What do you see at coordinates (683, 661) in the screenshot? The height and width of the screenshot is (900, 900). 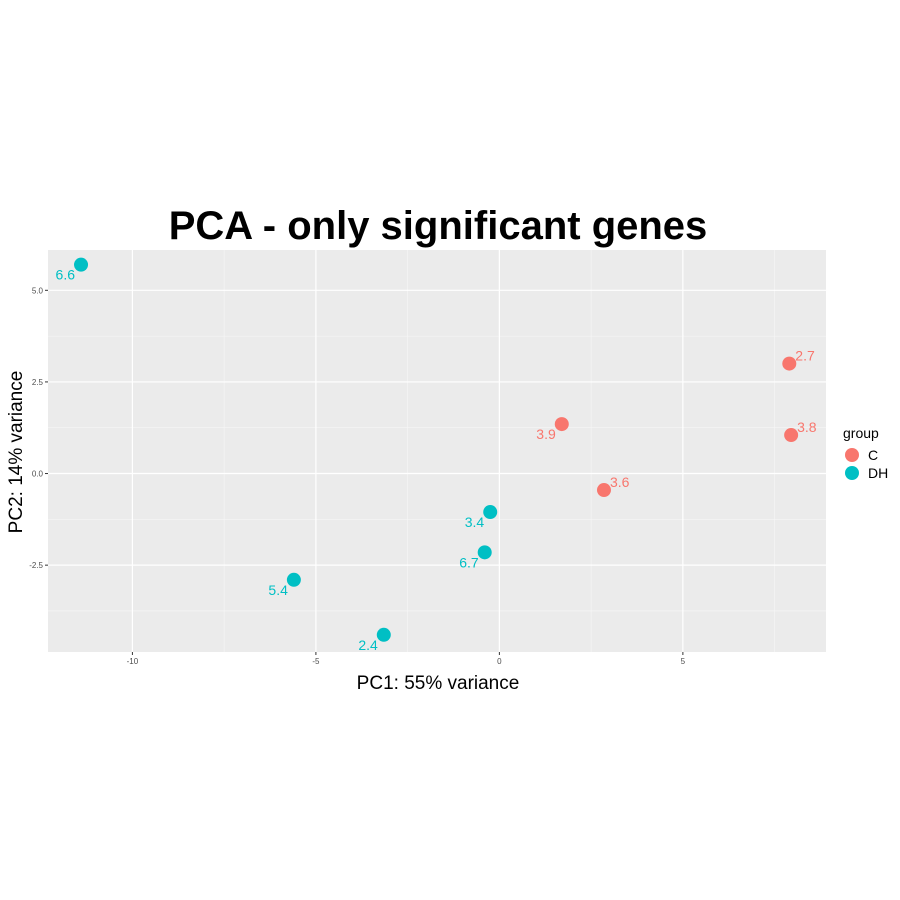 I see `x-tick-label: 5` at bounding box center [683, 661].